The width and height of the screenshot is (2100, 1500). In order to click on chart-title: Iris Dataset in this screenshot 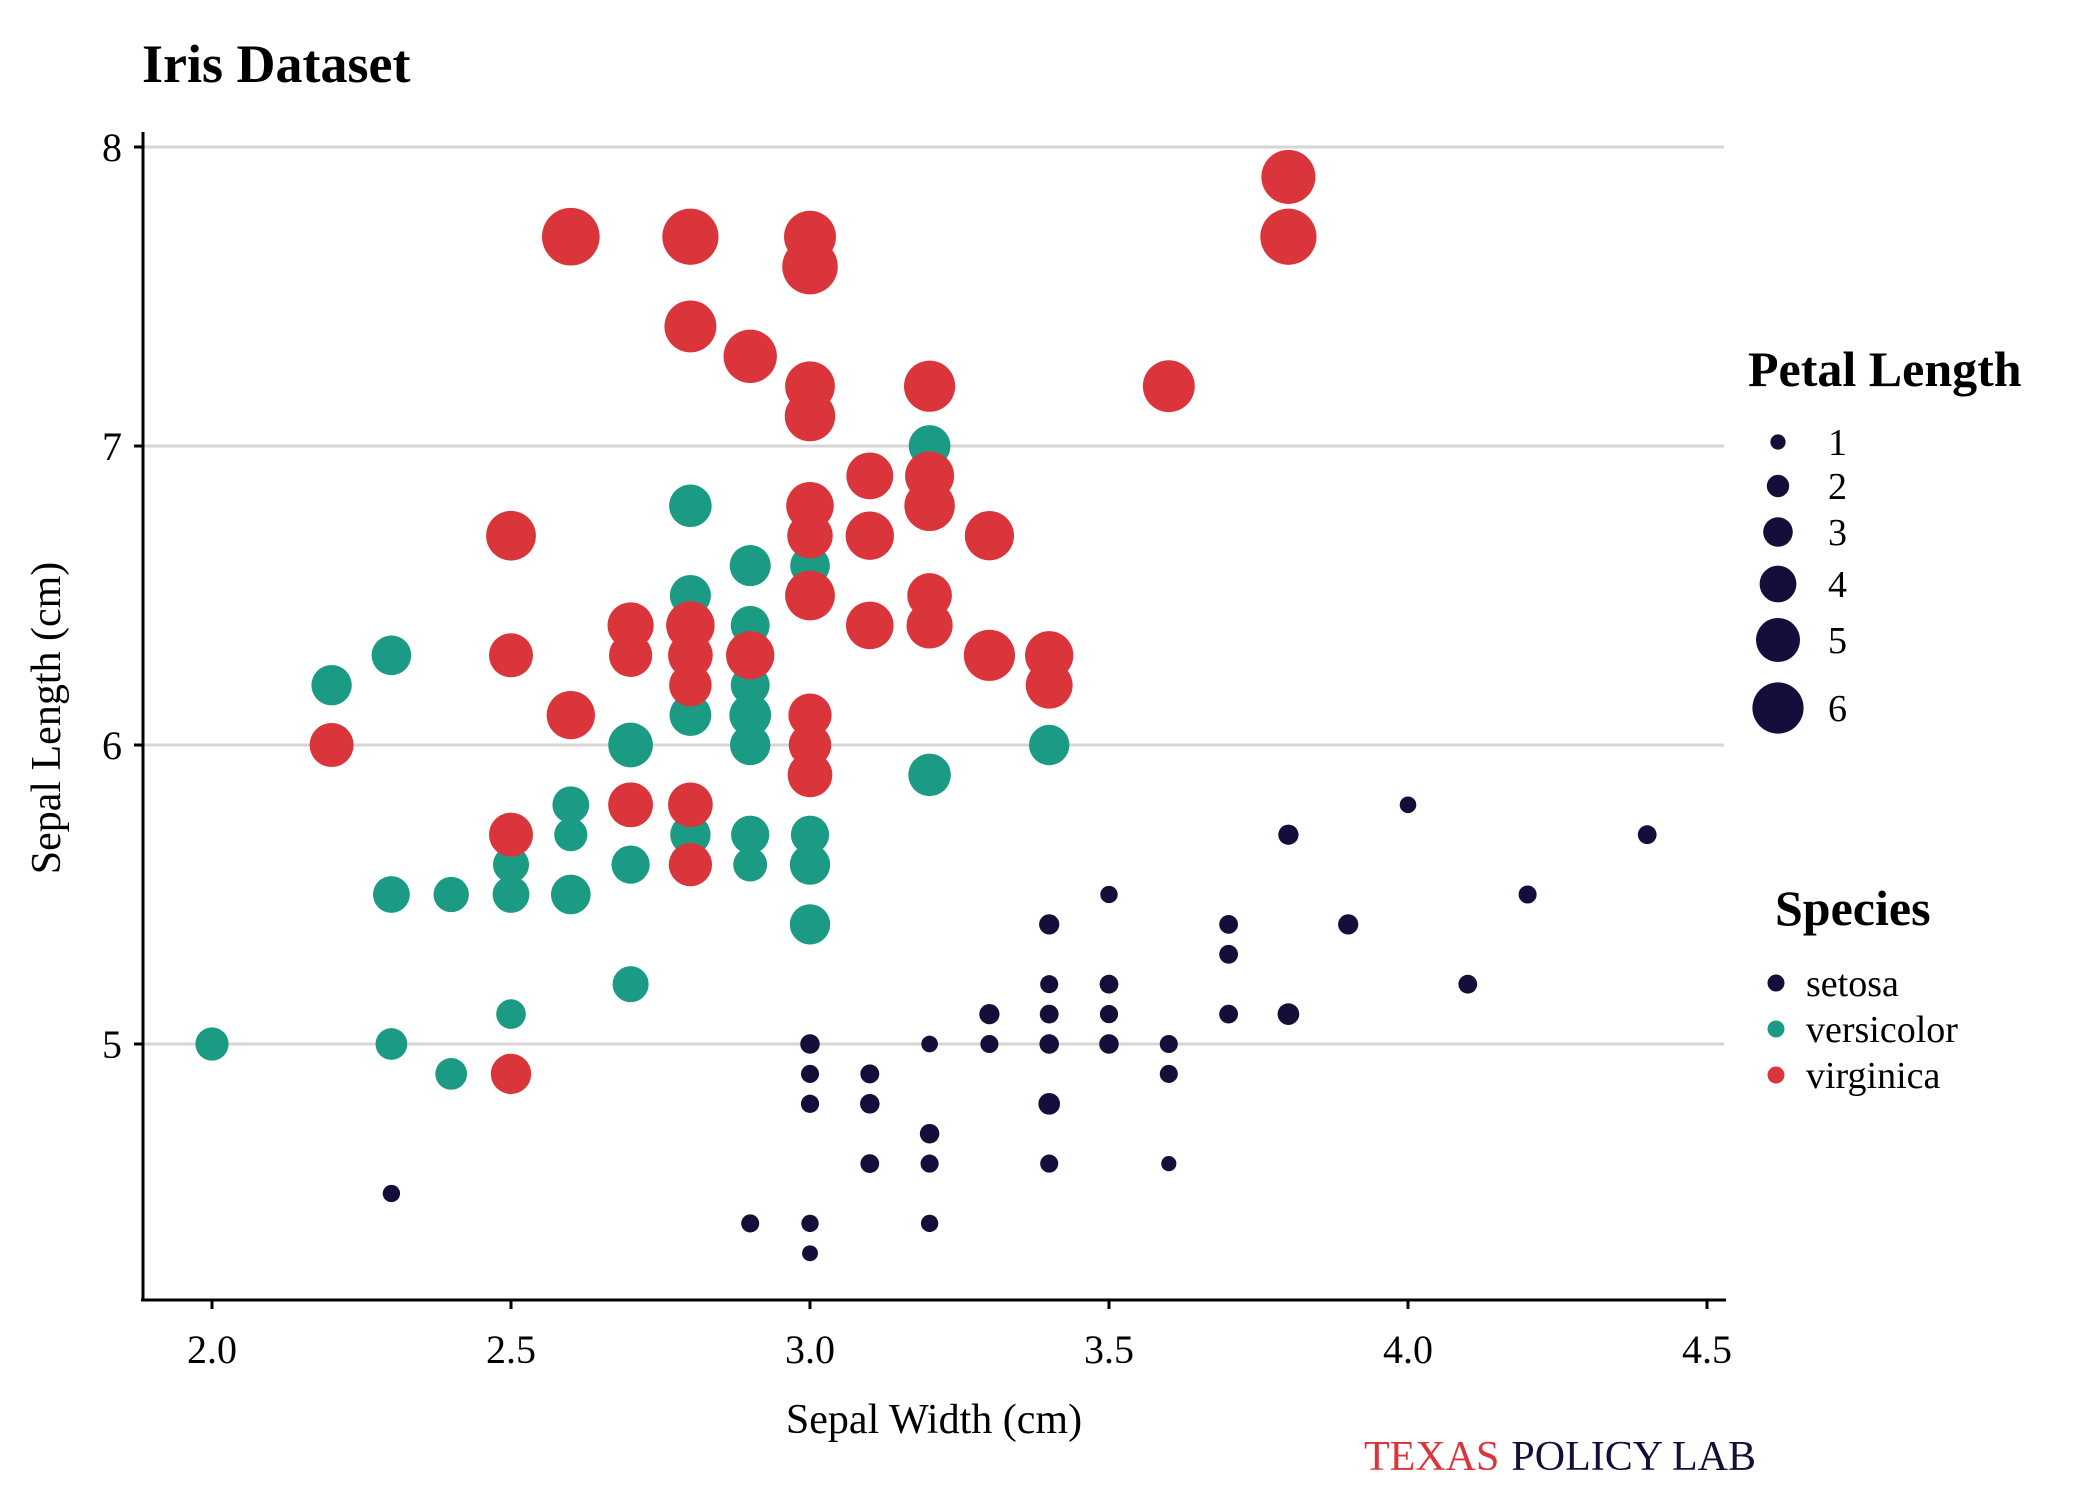, I will do `click(276, 64)`.